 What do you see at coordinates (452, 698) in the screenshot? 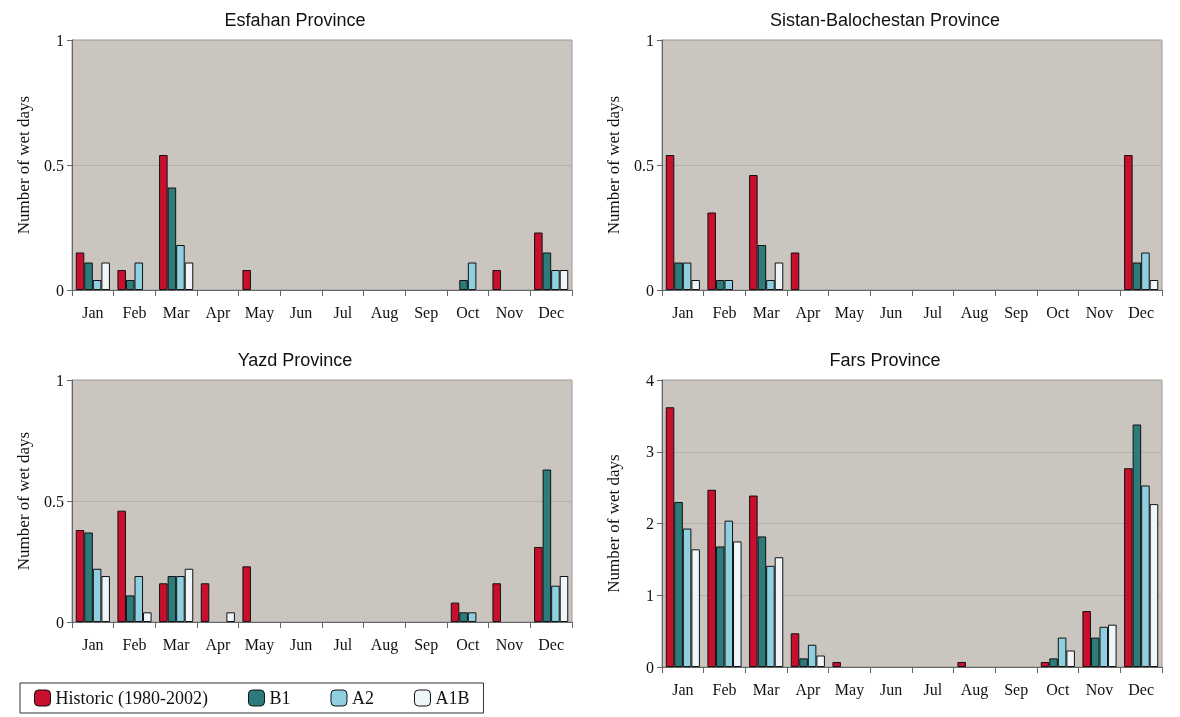
I see `legend-label: A1B` at bounding box center [452, 698].